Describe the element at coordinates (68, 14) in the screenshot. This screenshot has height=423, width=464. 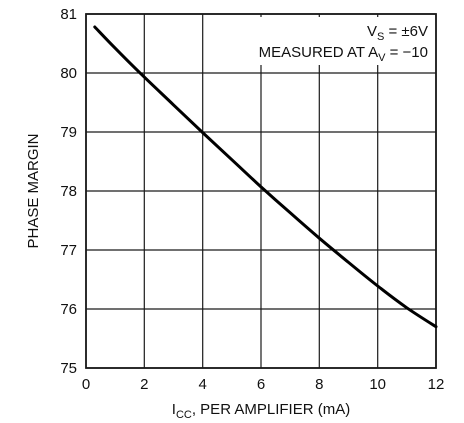
I see `y-tick-label-6: 81` at that location.